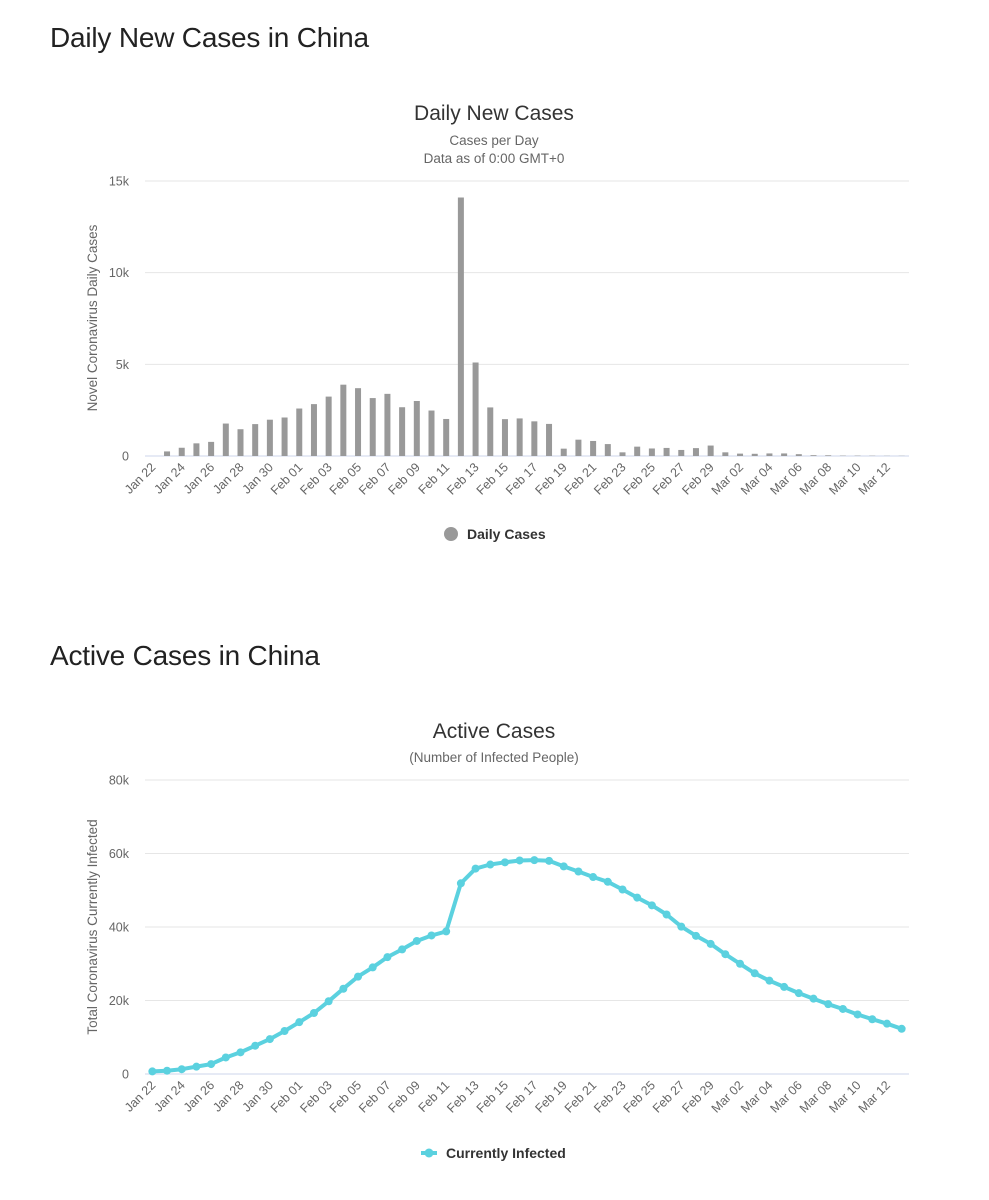 Image resolution: width=989 pixels, height=1200 pixels. I want to click on legend: Daily Cases, so click(495, 534).